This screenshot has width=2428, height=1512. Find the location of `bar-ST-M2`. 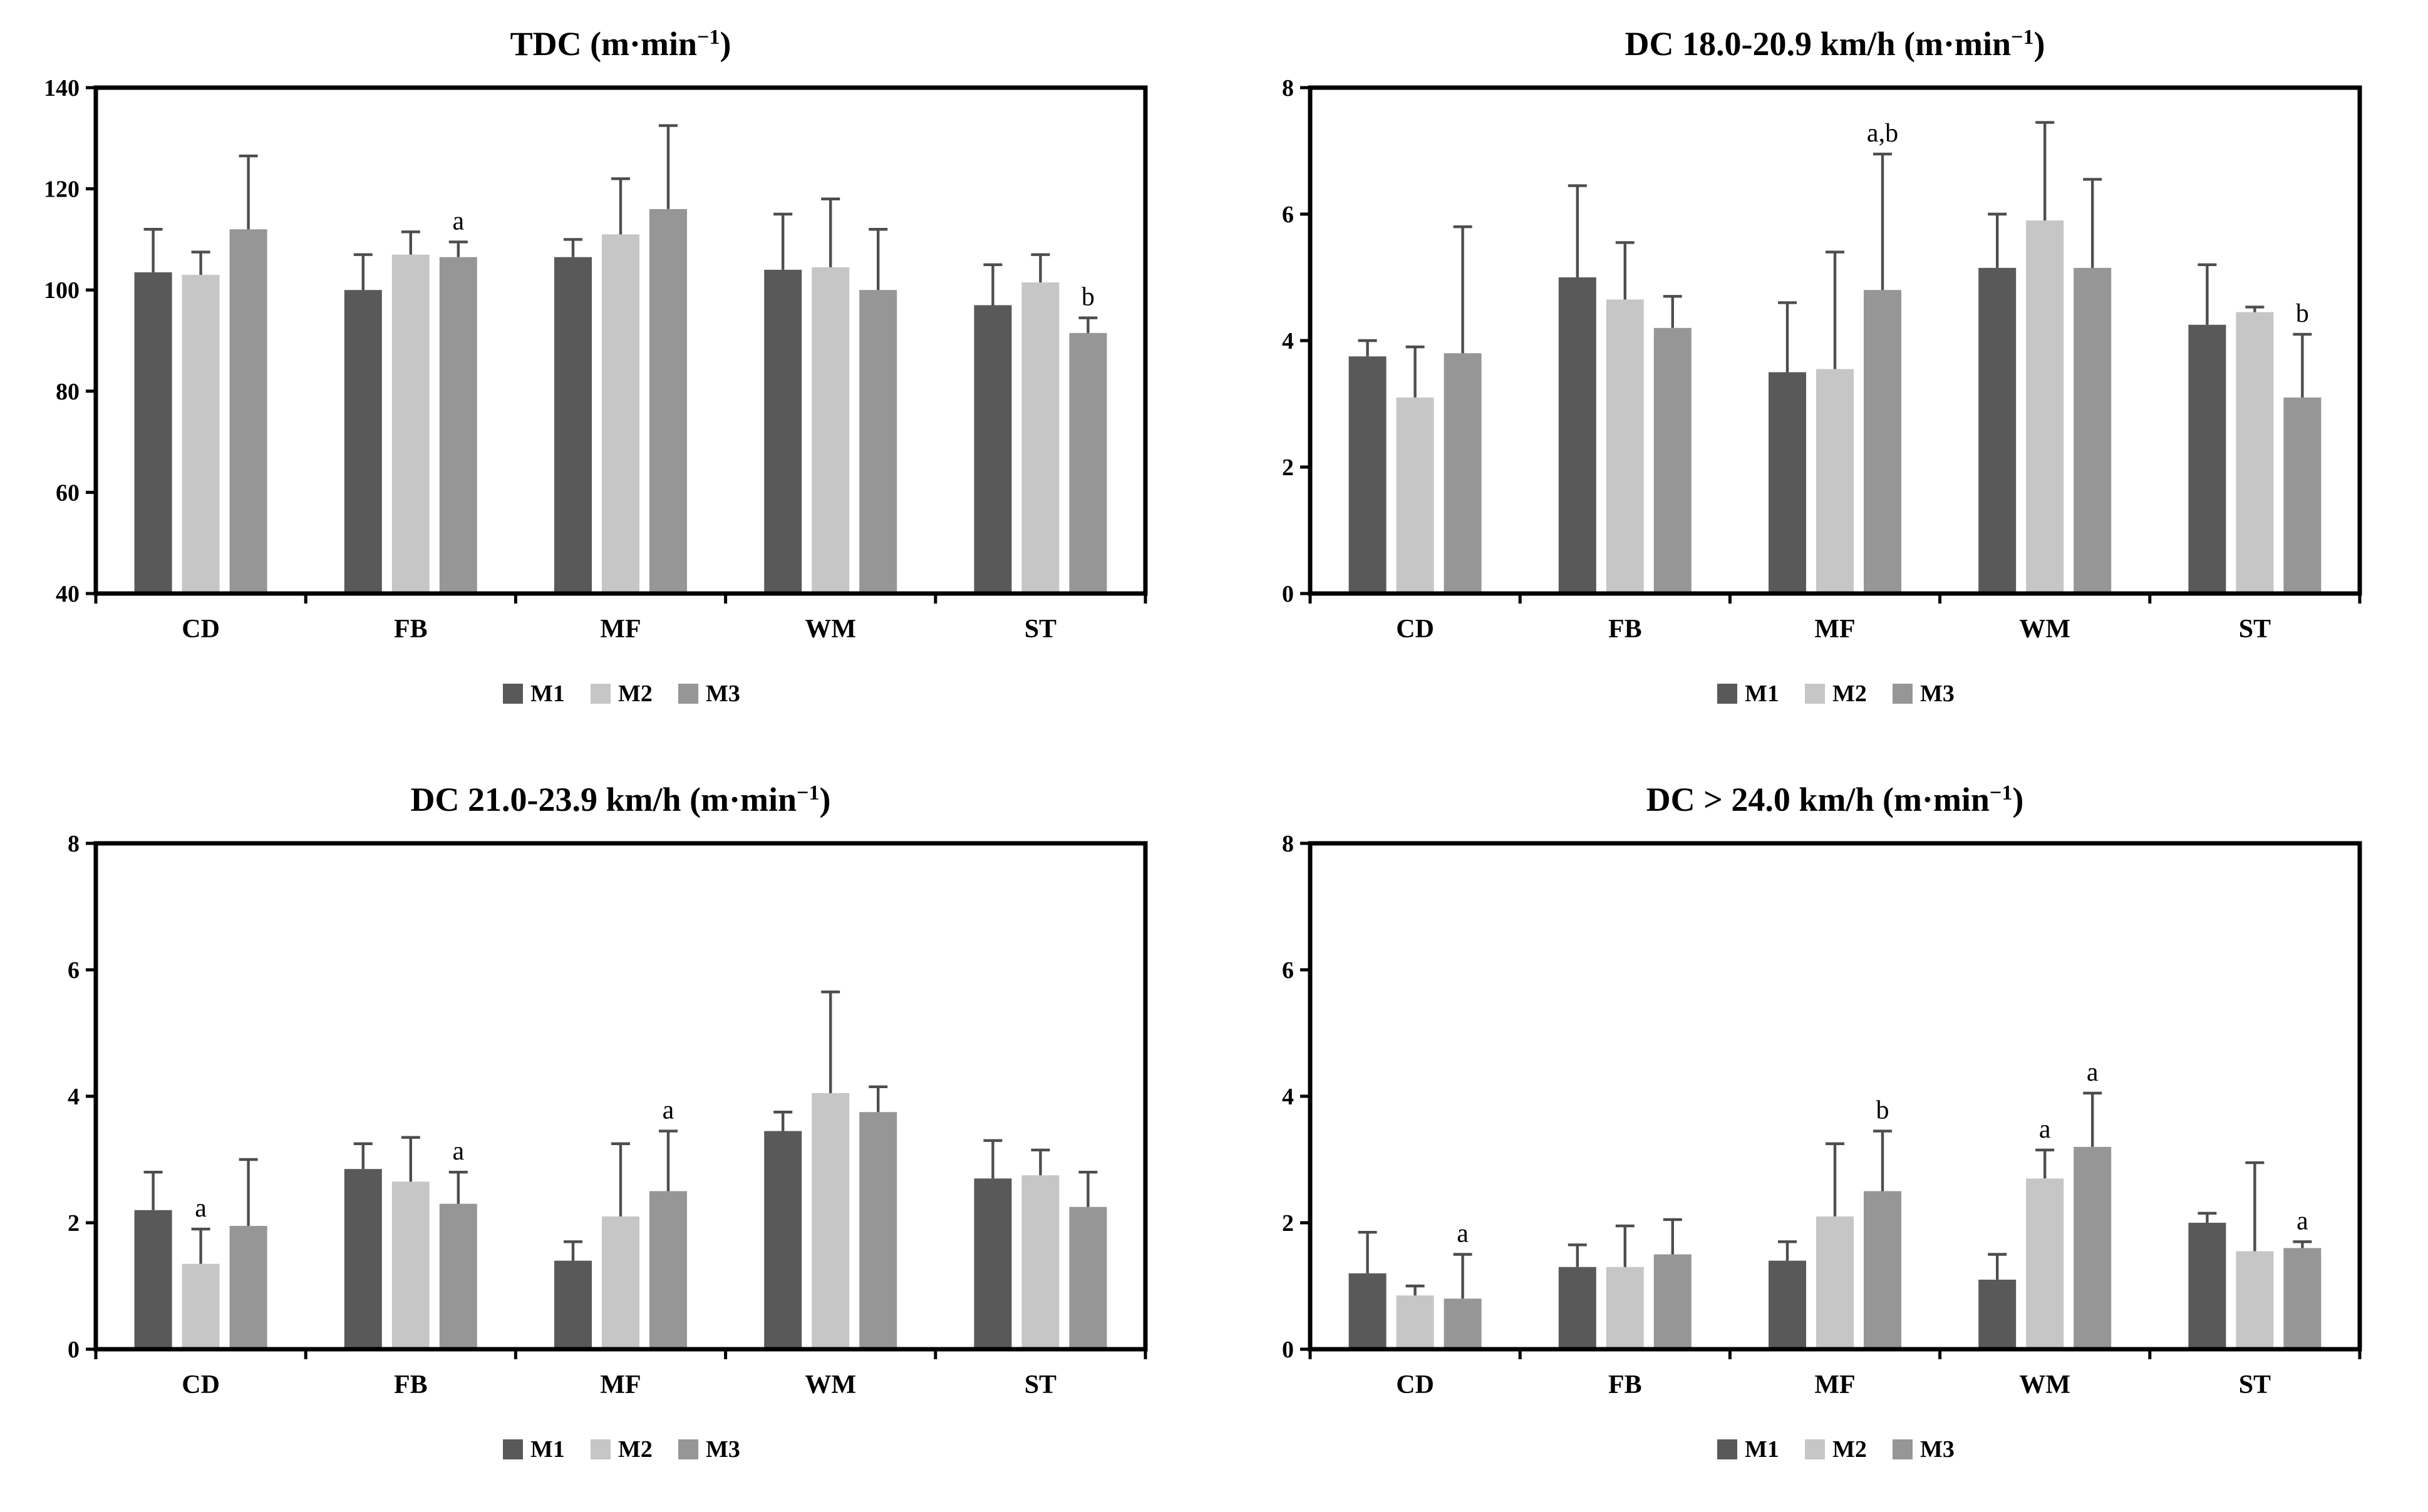

bar-ST-M2 is located at coordinates (2254, 1300).